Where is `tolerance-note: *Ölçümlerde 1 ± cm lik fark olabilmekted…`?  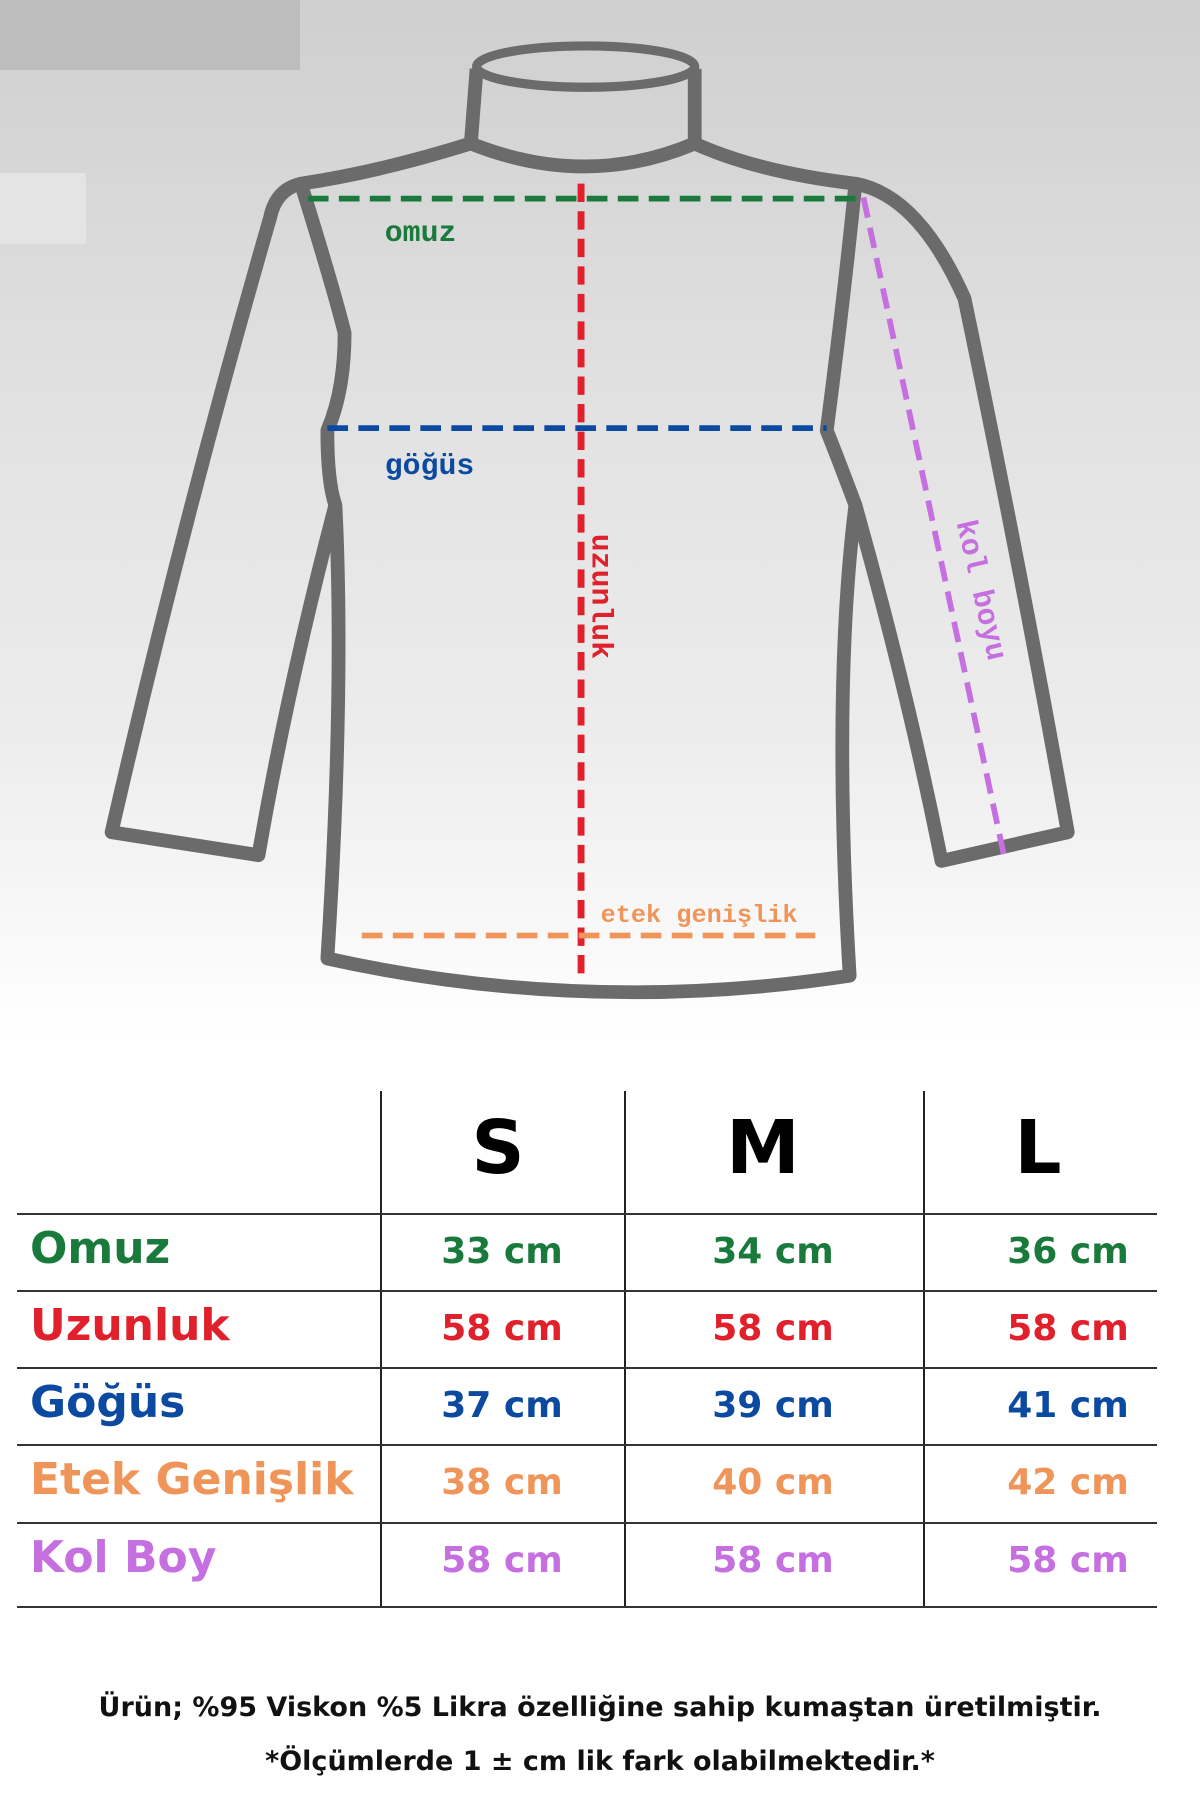
tolerance-note: *Ölçümlerde 1 ± cm lik fark olabilmekted… is located at coordinates (600, 1761).